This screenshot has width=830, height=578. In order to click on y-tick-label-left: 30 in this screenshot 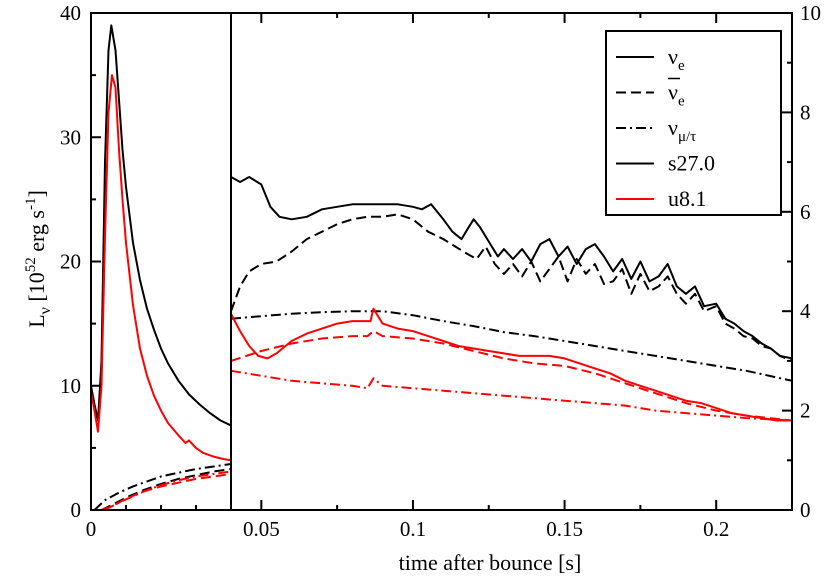, I will do `click(70, 137)`.